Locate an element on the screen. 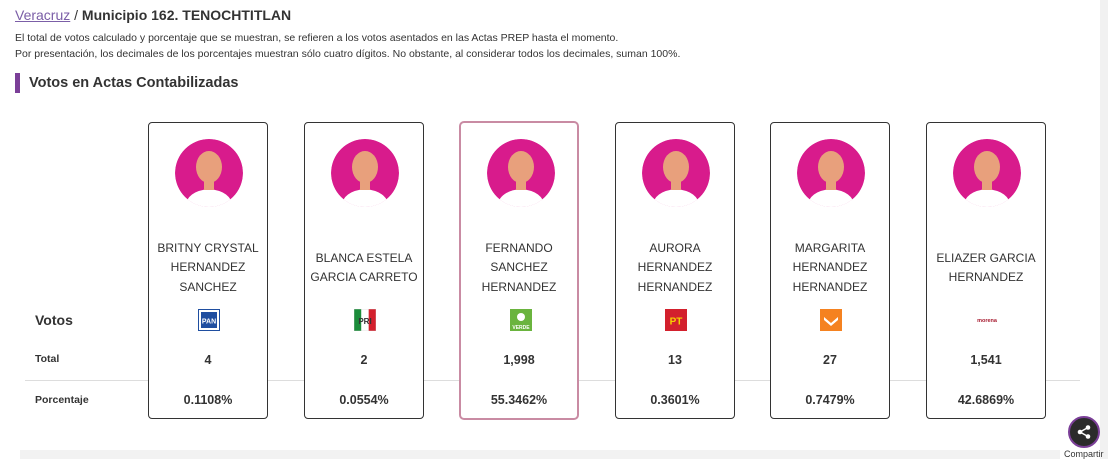 This screenshot has width=1108, height=459. section-title: Votos en Actas Contabilizadas is located at coordinates (127, 83).